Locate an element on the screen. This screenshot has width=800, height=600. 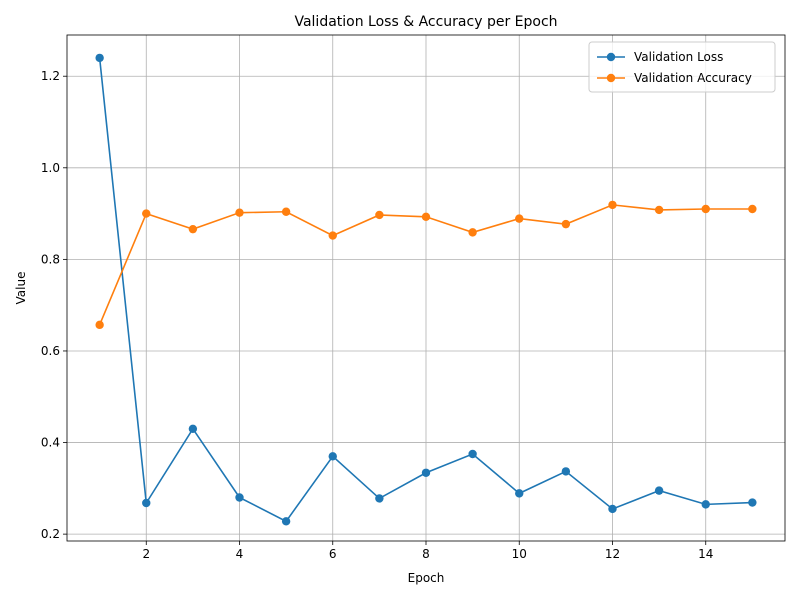
y-tick-label: 1.0 is located at coordinates (50, 168).